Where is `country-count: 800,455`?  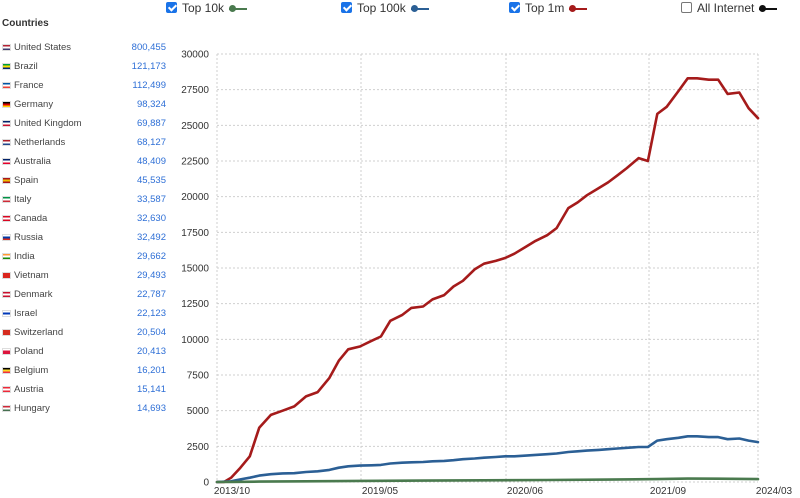
country-count: 800,455 is located at coordinates (148, 47).